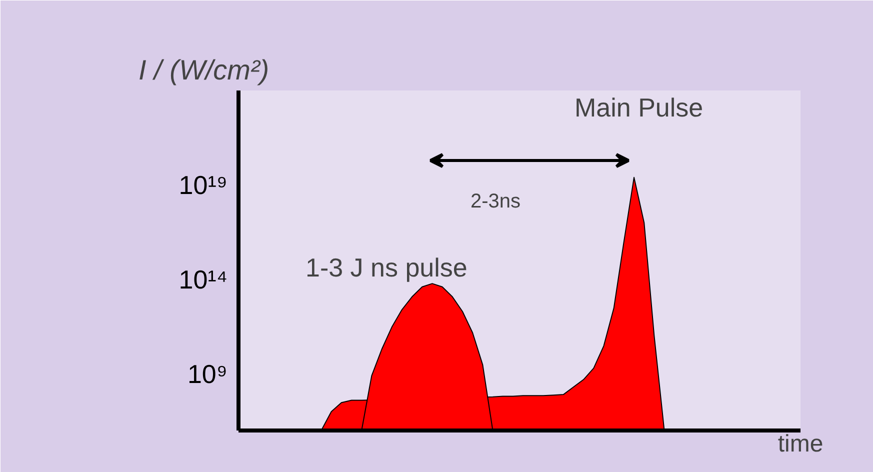 The height and width of the screenshot is (472, 873). I want to click on annotation: 1-3 J ns pulse, so click(387, 267).